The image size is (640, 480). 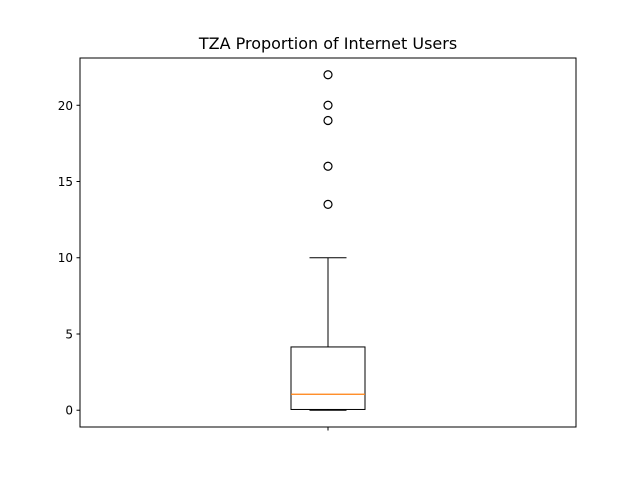 I want to click on y-tick-label: 15, so click(x=65, y=182).